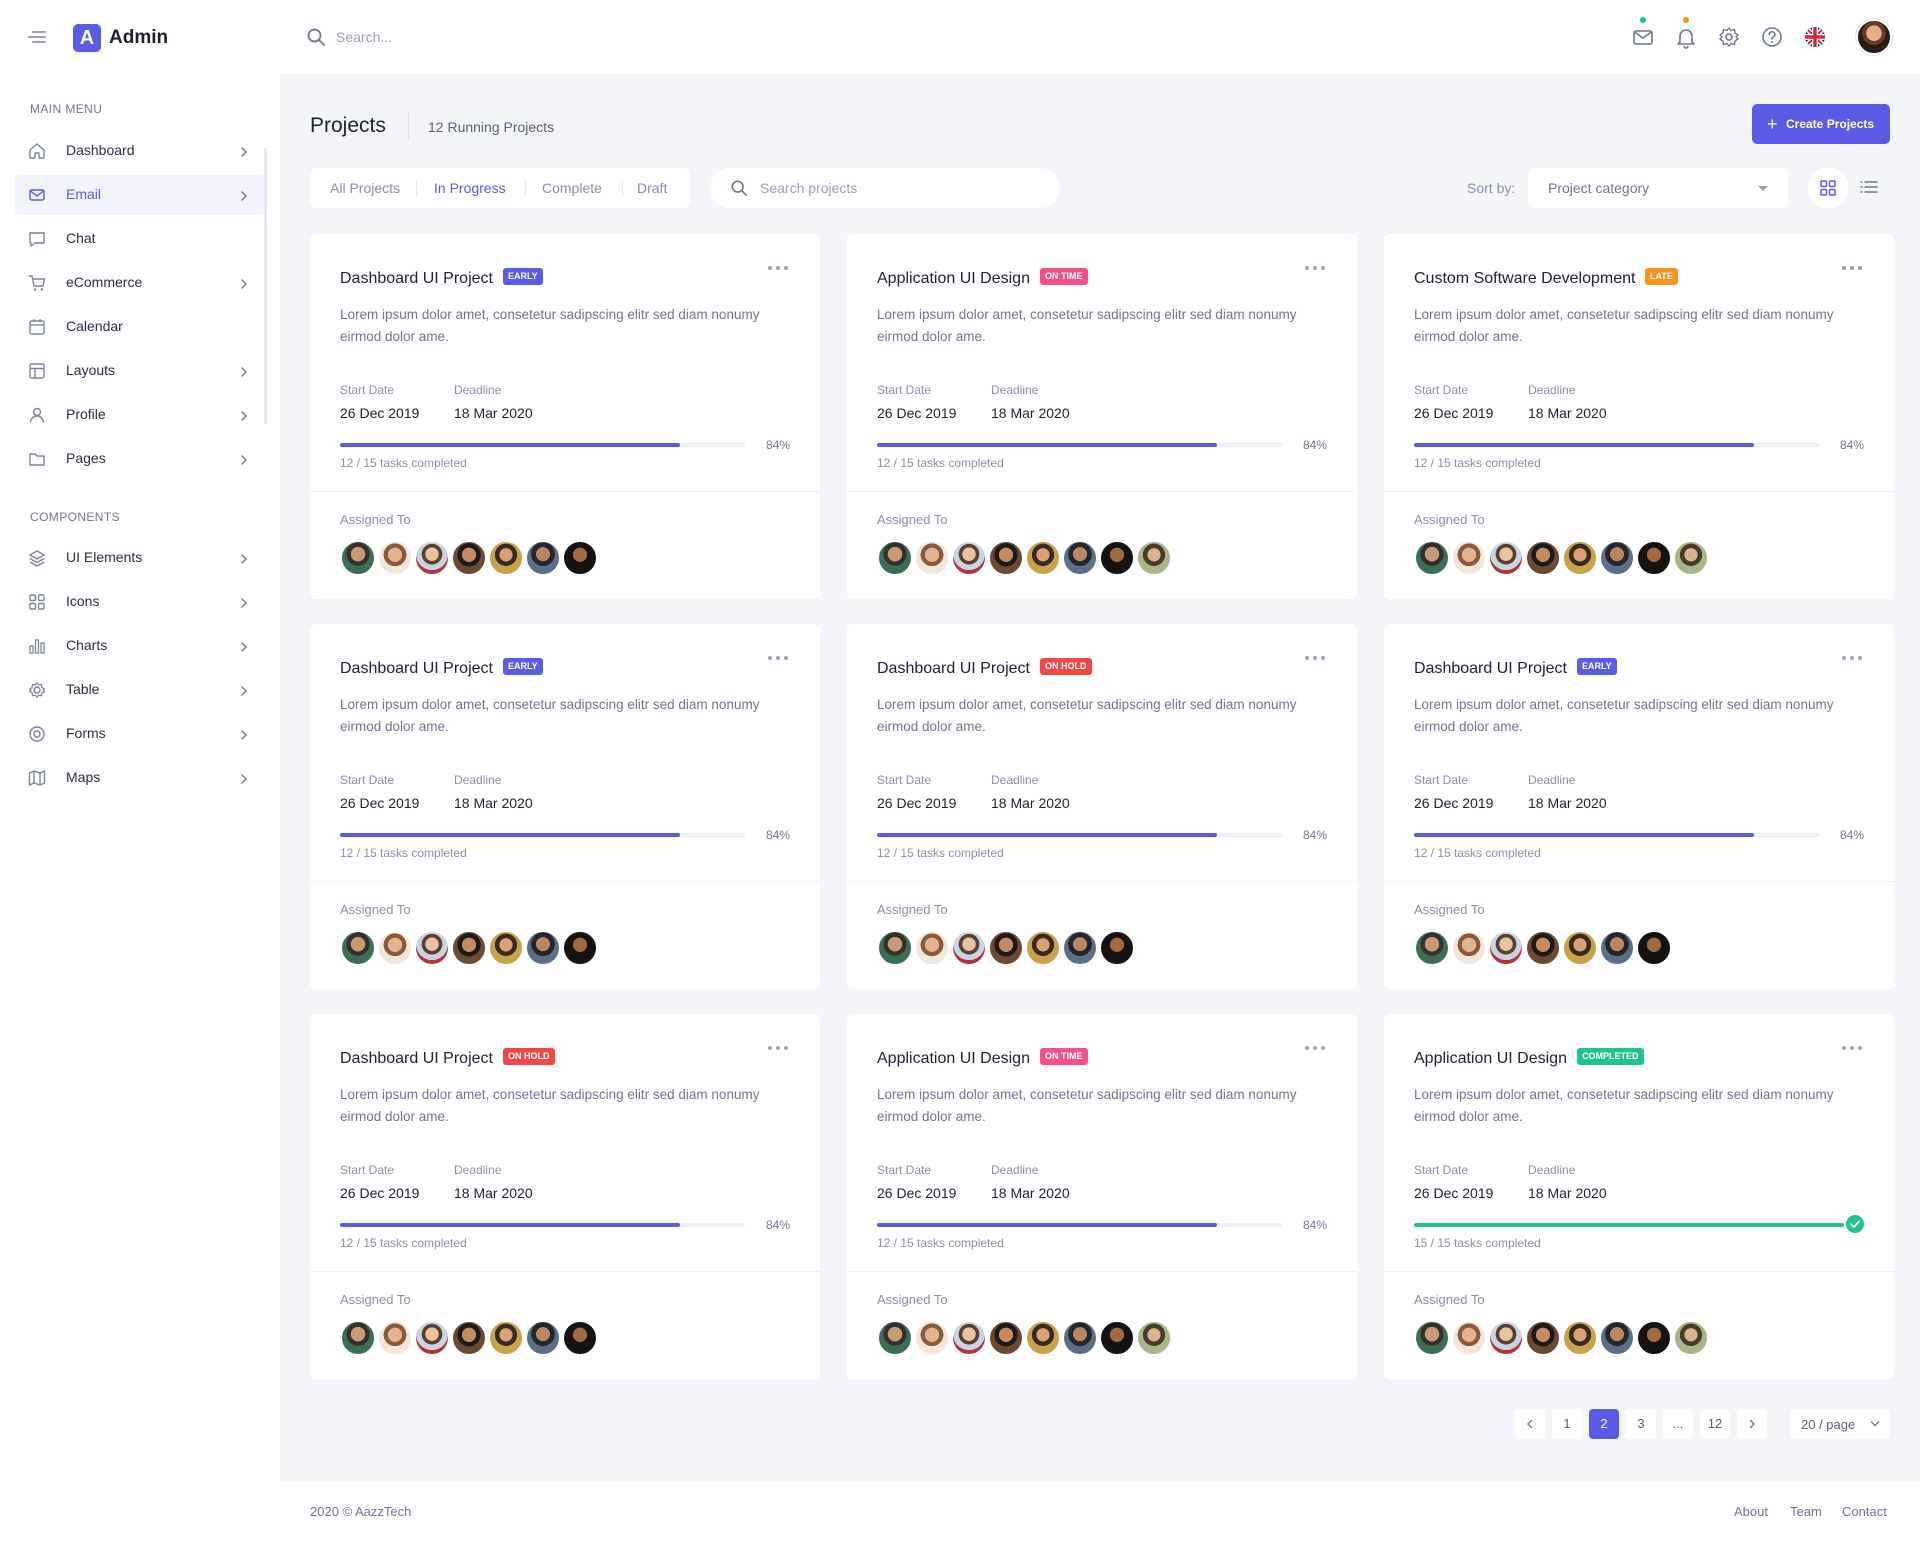 This screenshot has width=1920, height=1541. What do you see at coordinates (139, 734) in the screenshot?
I see `sidebar-item-forms: Forms` at bounding box center [139, 734].